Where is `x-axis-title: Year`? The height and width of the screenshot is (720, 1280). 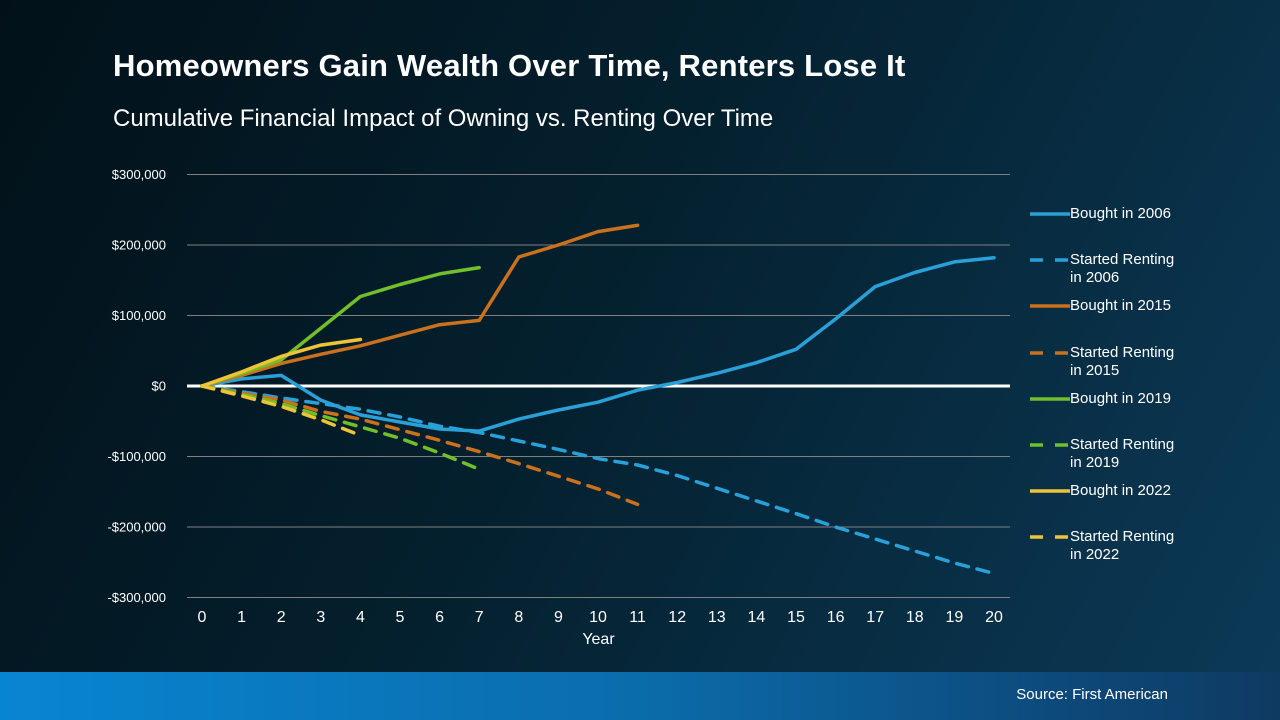
x-axis-title: Year is located at coordinates (598, 639).